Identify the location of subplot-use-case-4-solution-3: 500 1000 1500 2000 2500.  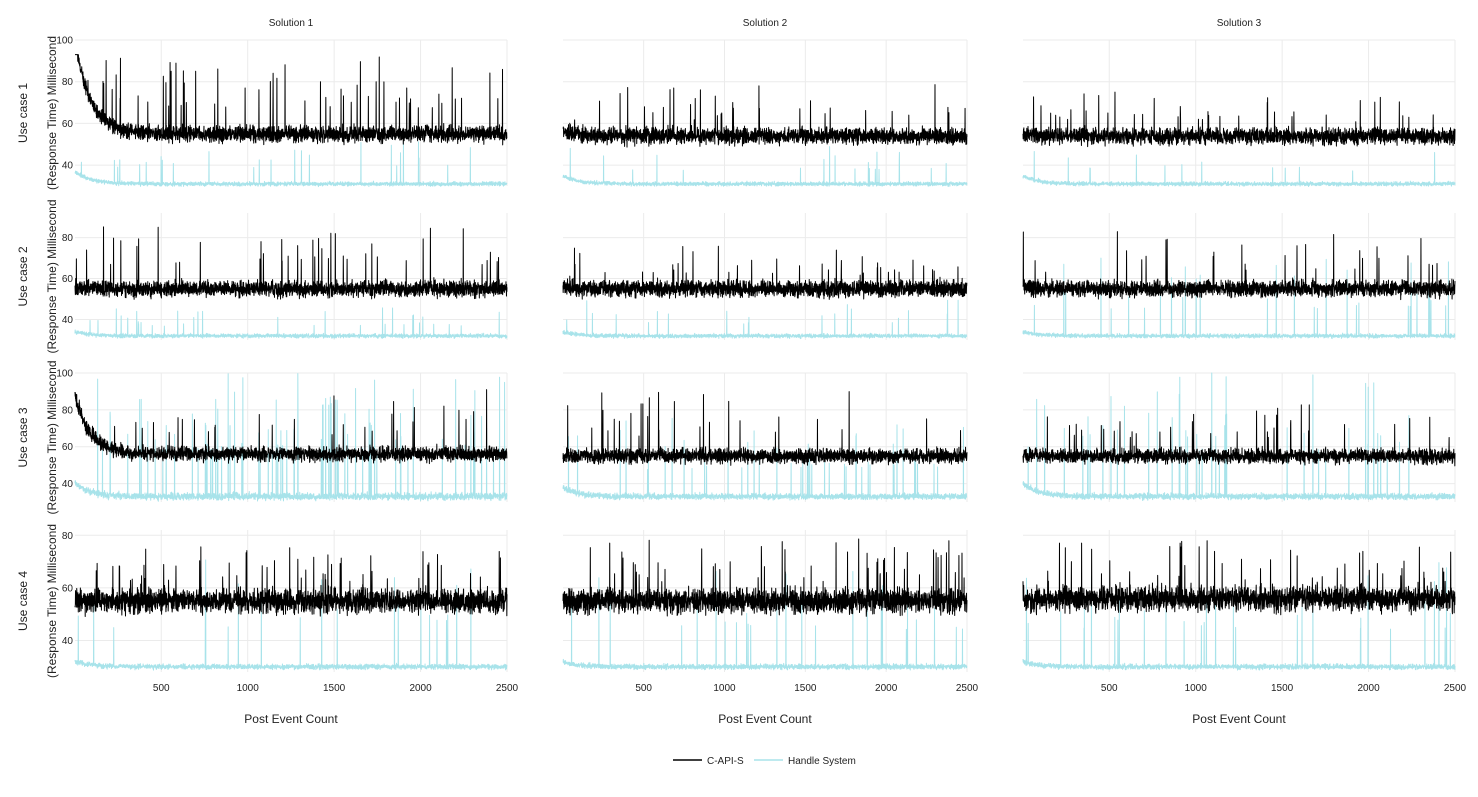
(1244, 612).